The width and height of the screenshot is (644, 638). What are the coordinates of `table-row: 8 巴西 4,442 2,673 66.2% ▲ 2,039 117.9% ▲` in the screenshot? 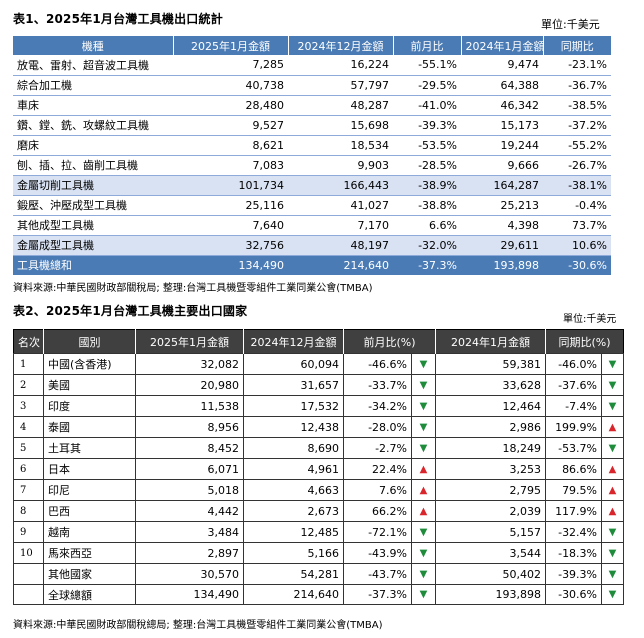 It's located at (319, 511).